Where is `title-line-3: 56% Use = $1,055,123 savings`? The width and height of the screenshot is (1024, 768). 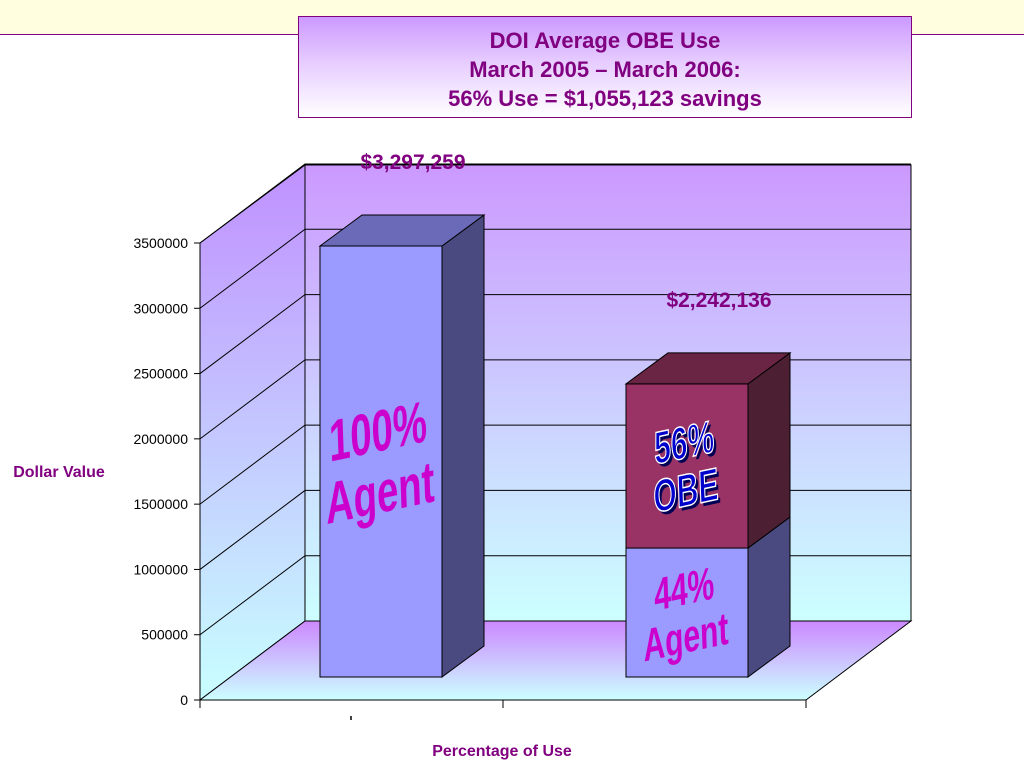 title-line-3: 56% Use = $1,055,123 savings is located at coordinates (605, 98).